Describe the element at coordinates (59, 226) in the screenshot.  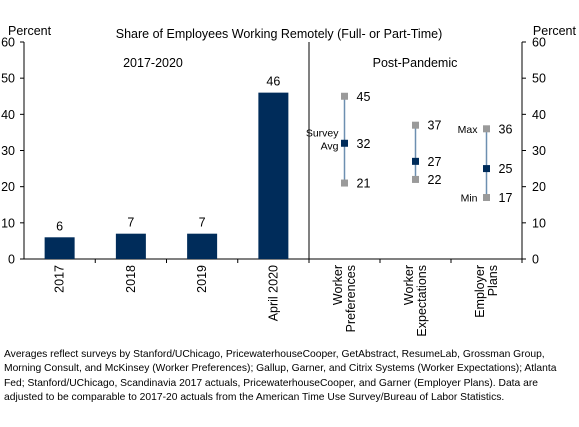
I see `bar-value-label: 6` at that location.